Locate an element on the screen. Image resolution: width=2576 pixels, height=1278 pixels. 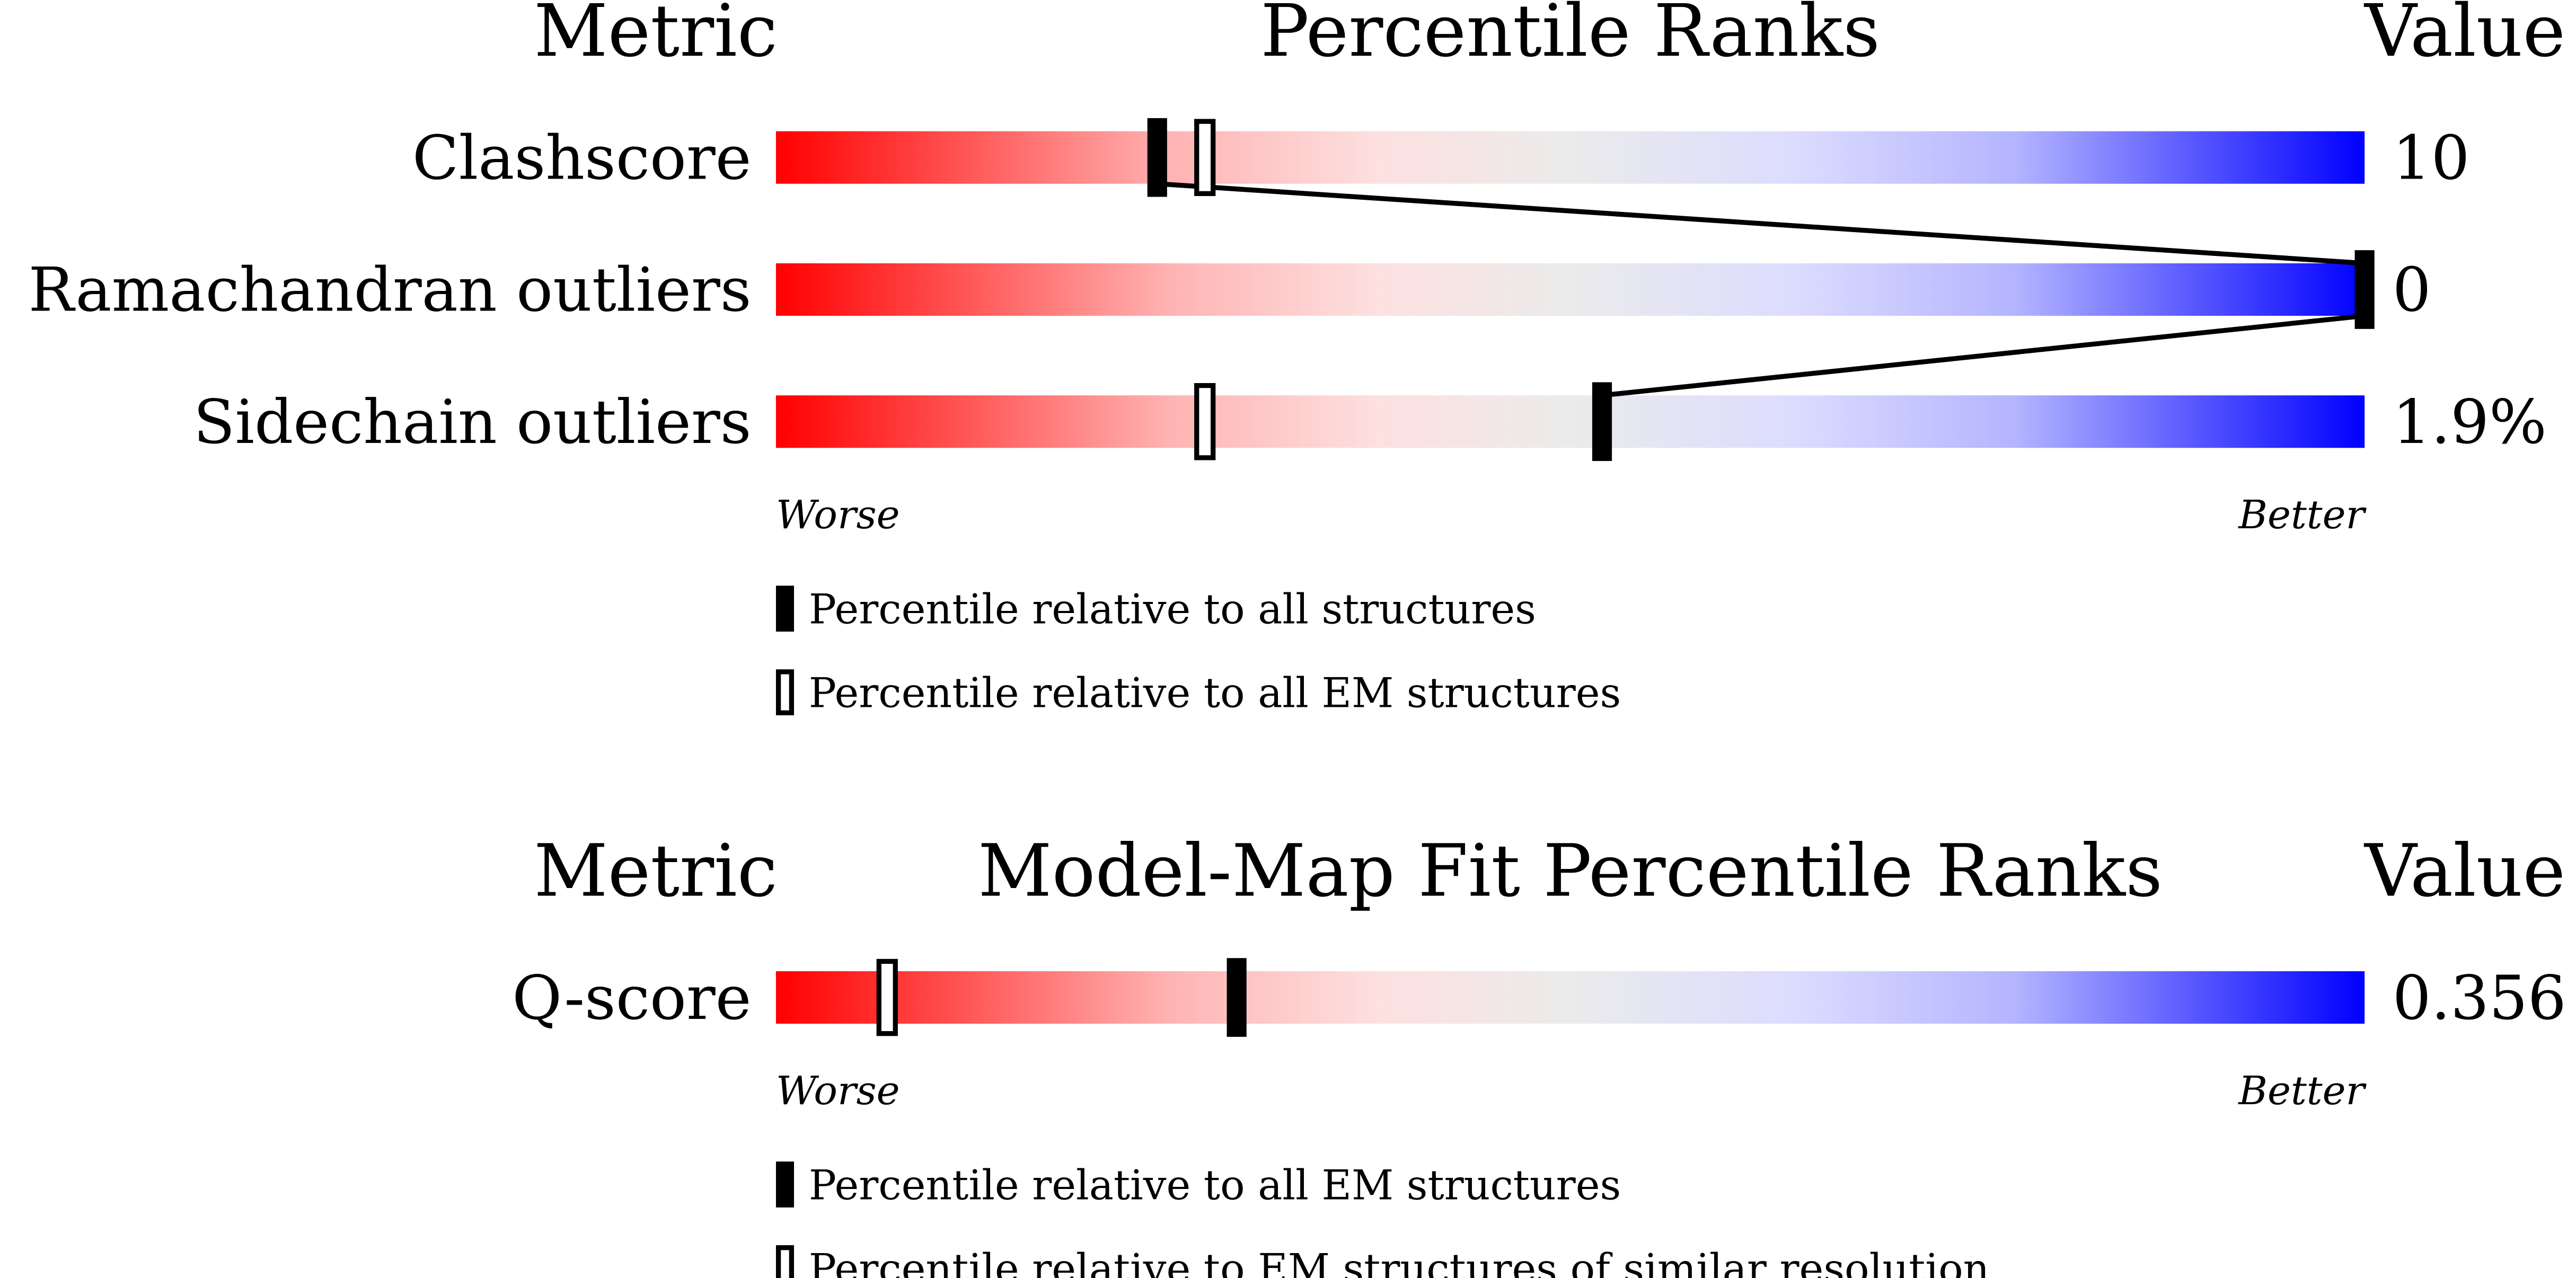
metric-value: 0.356 is located at coordinates (2479, 998).